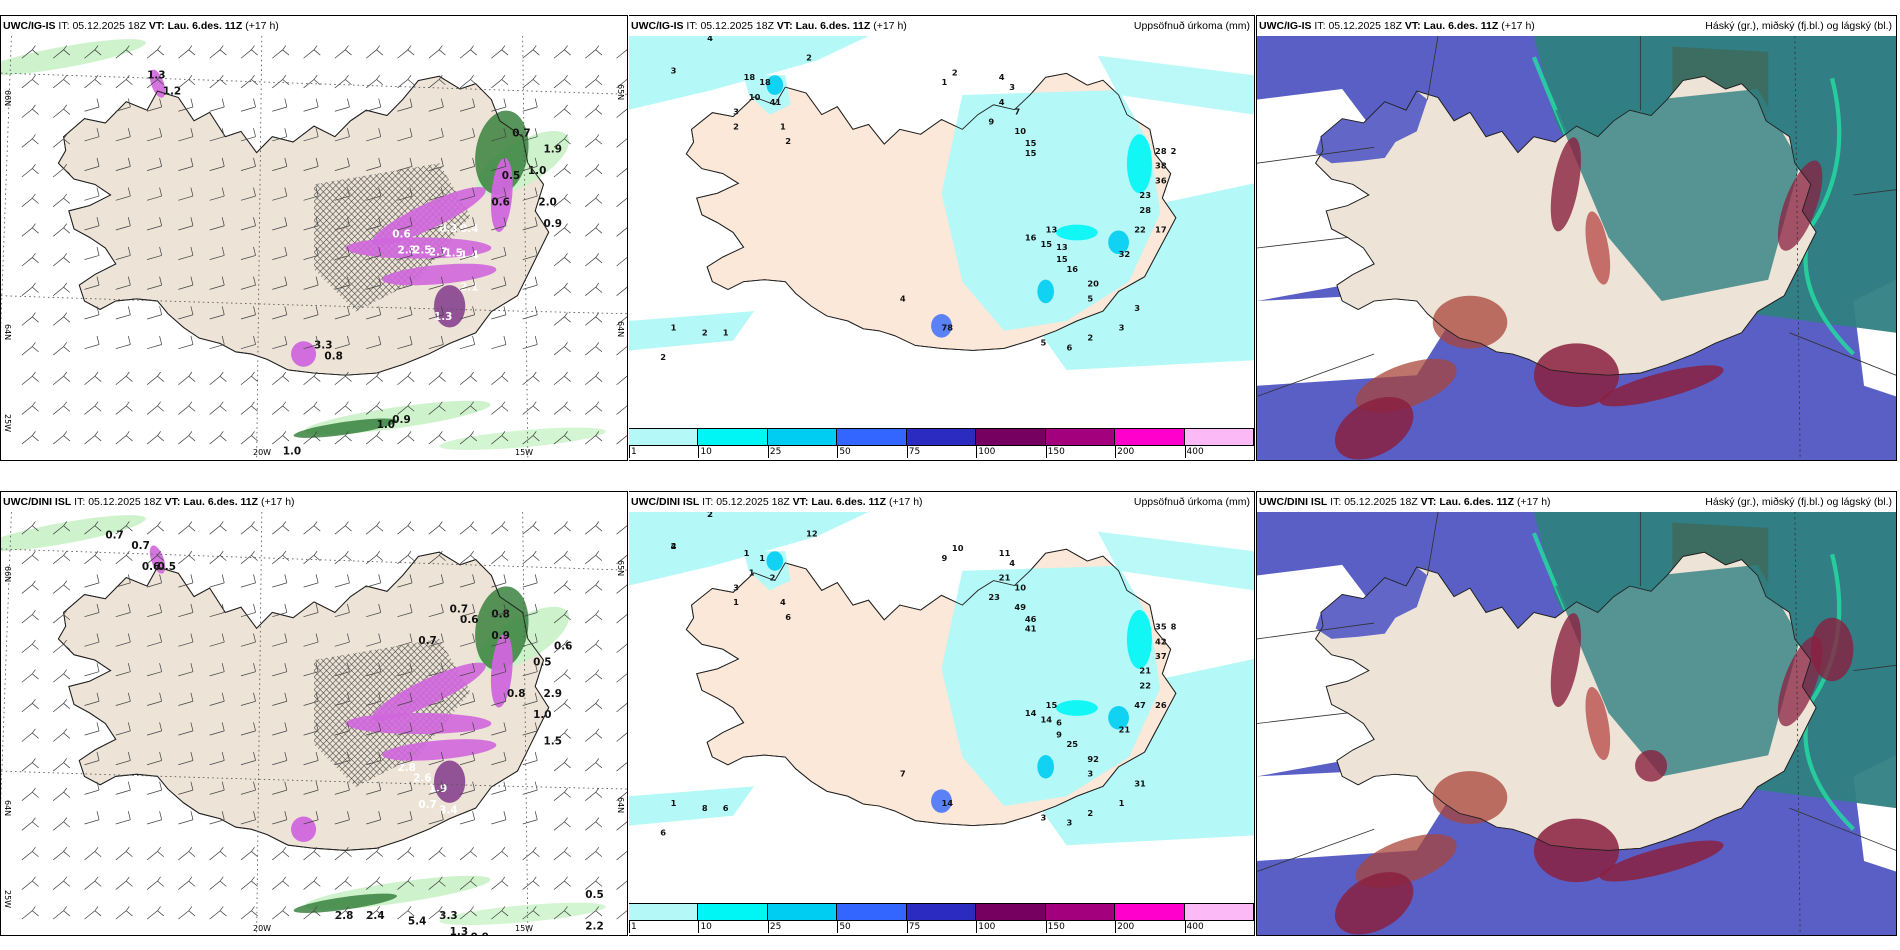 This screenshot has width=1900, height=950. I want to click on precip-value-label: 14, so click(1046, 720).